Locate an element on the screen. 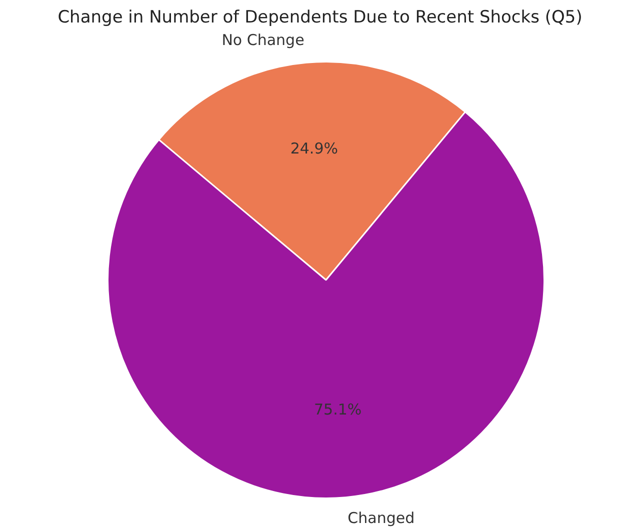  data-label: 24.9% is located at coordinates (314, 148).